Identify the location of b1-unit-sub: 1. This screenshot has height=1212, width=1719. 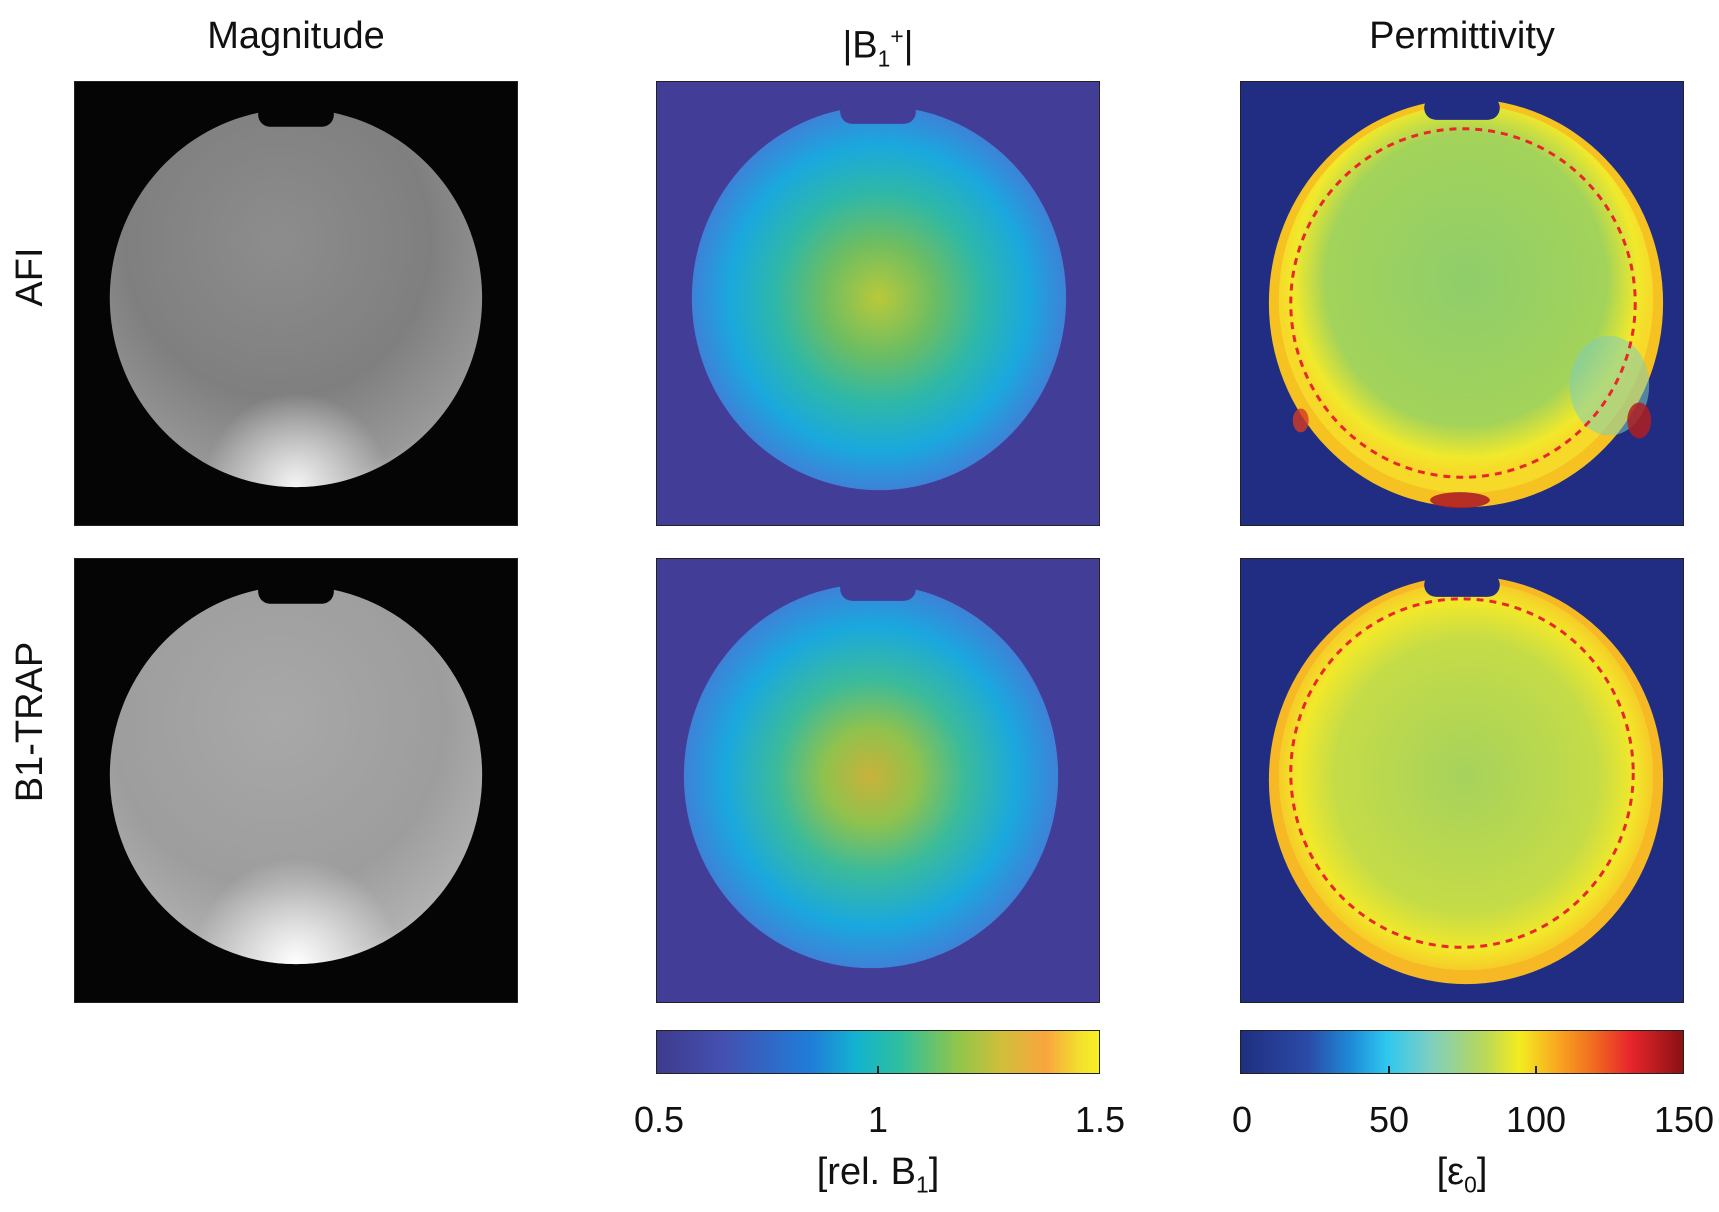
(922, 1184).